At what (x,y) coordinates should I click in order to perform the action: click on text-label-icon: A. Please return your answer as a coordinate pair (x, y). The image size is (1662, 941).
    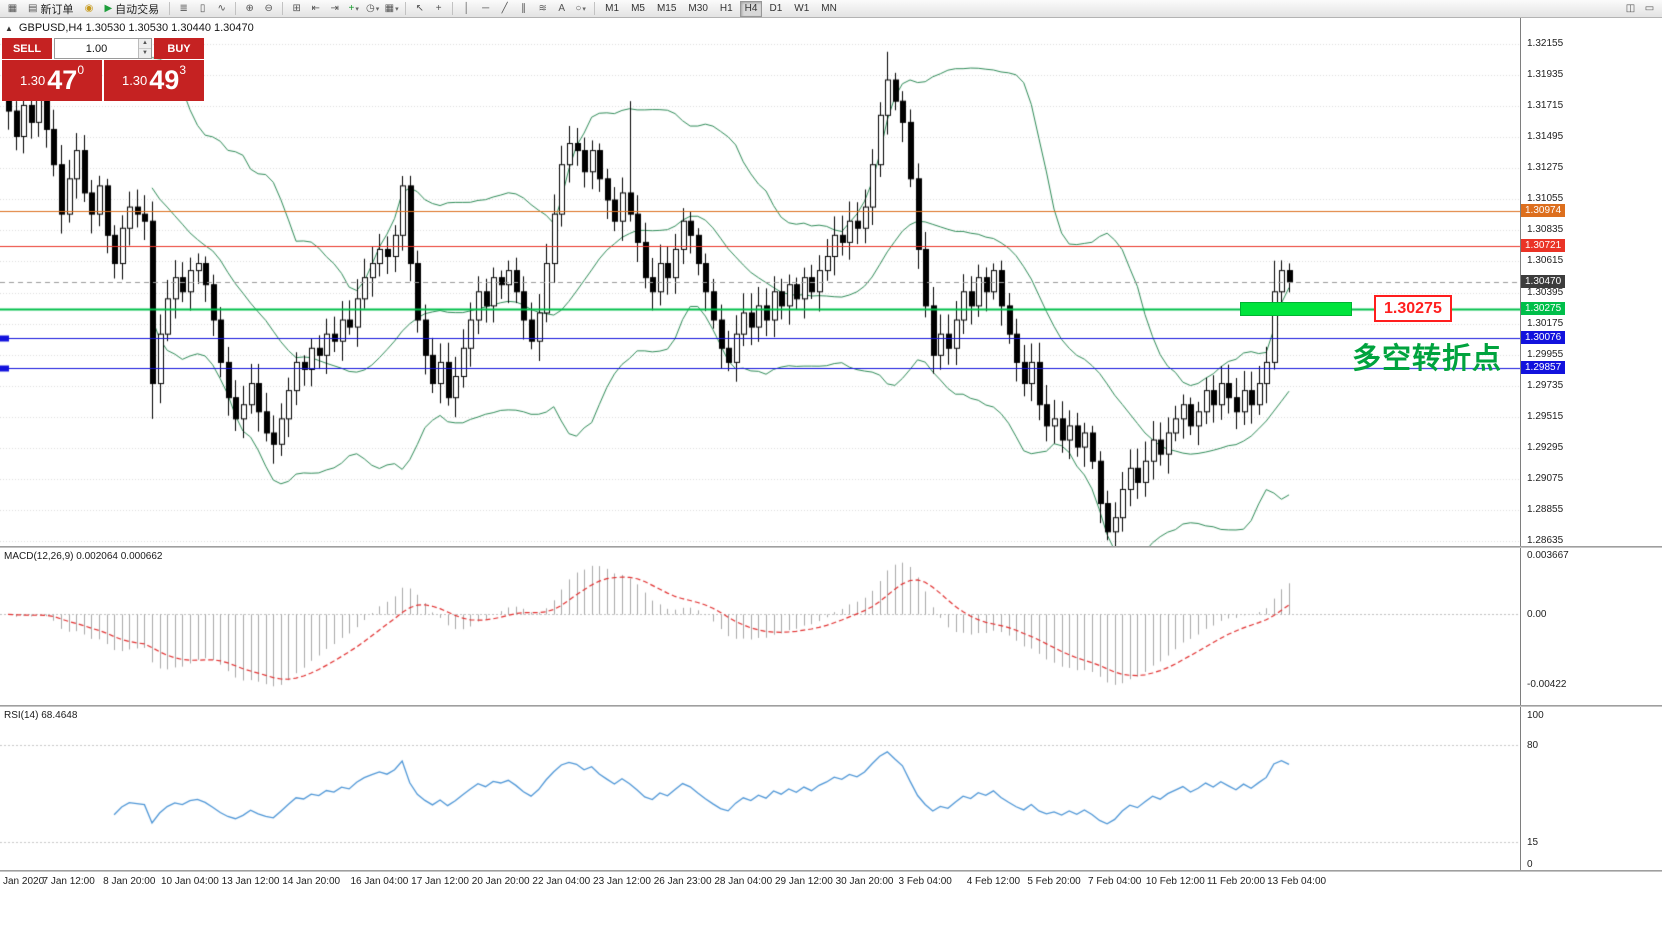
    Looking at the image, I should click on (561, 8).